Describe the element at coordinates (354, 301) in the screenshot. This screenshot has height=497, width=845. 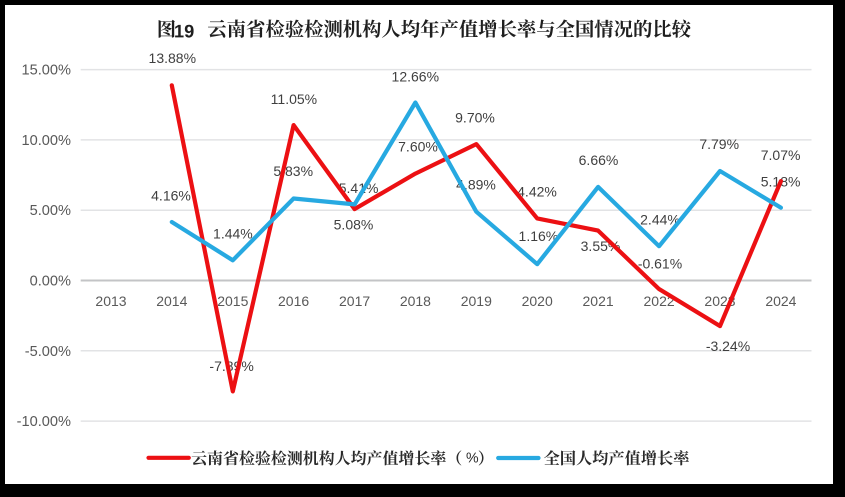
I see `svg-text: 2017` at that location.